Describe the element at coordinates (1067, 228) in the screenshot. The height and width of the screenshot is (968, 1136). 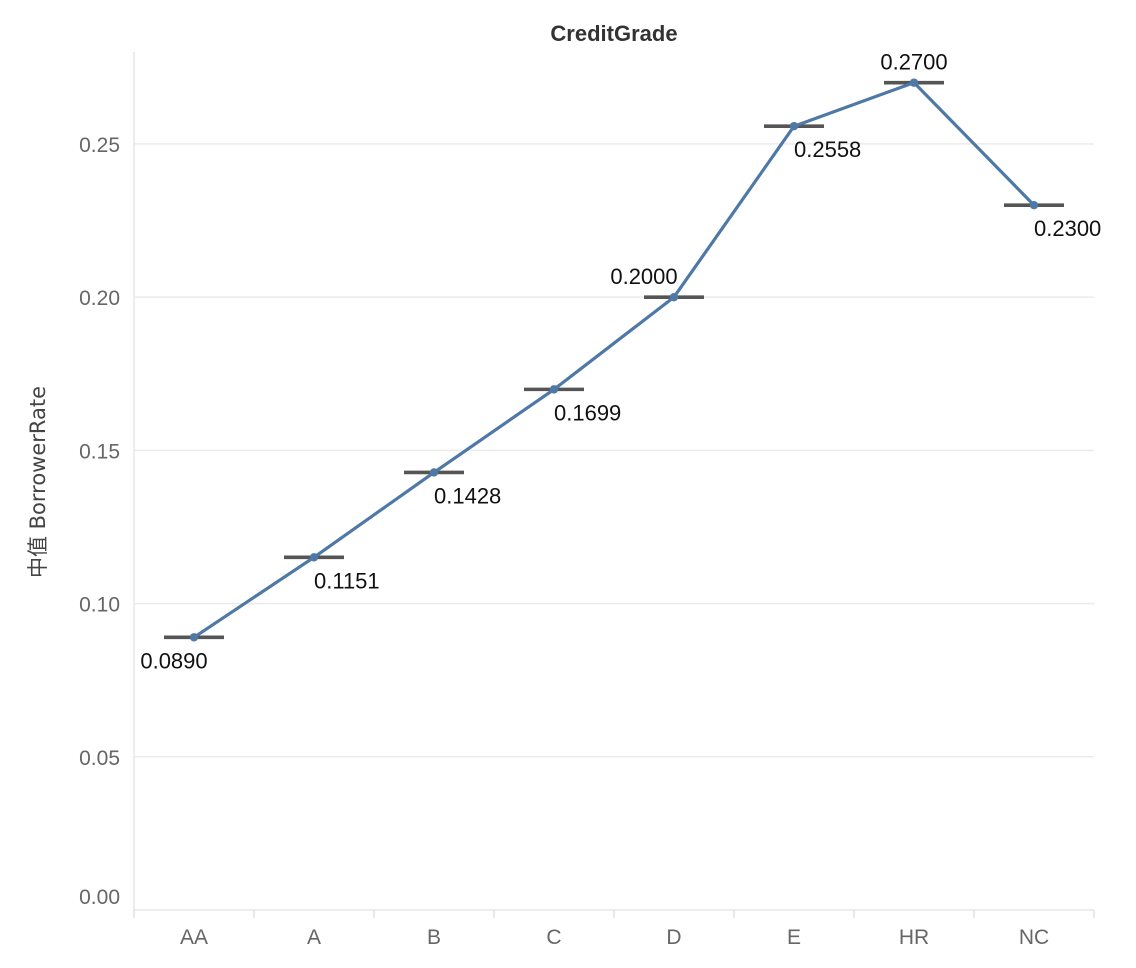
I see `data-label: 0.2300` at that location.